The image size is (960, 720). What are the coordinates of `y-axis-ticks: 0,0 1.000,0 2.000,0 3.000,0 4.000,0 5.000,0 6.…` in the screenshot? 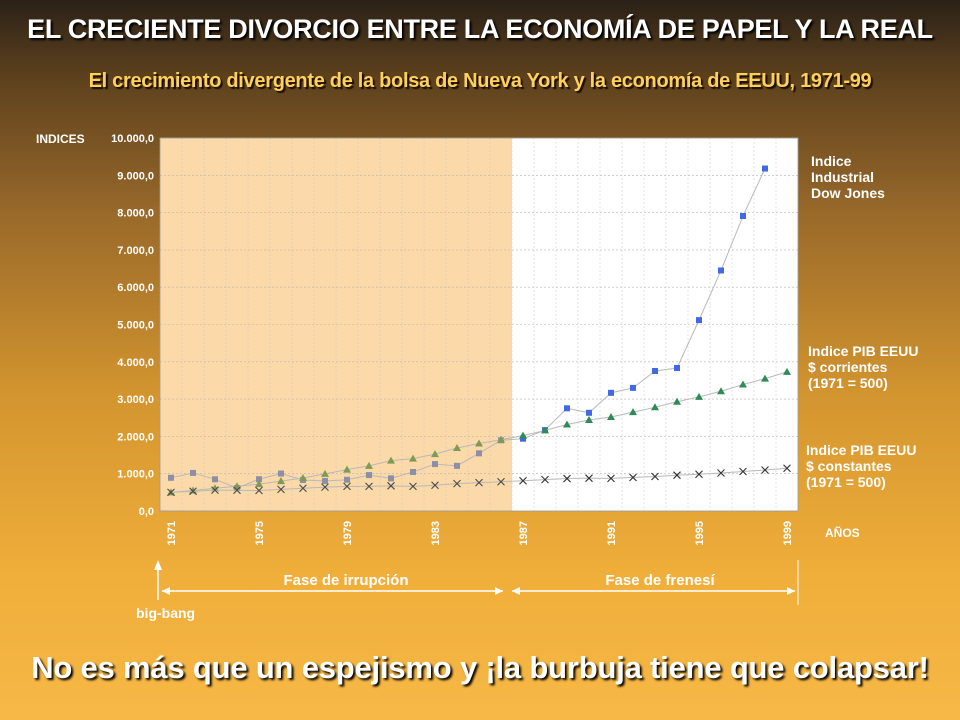 It's located at (132, 325).